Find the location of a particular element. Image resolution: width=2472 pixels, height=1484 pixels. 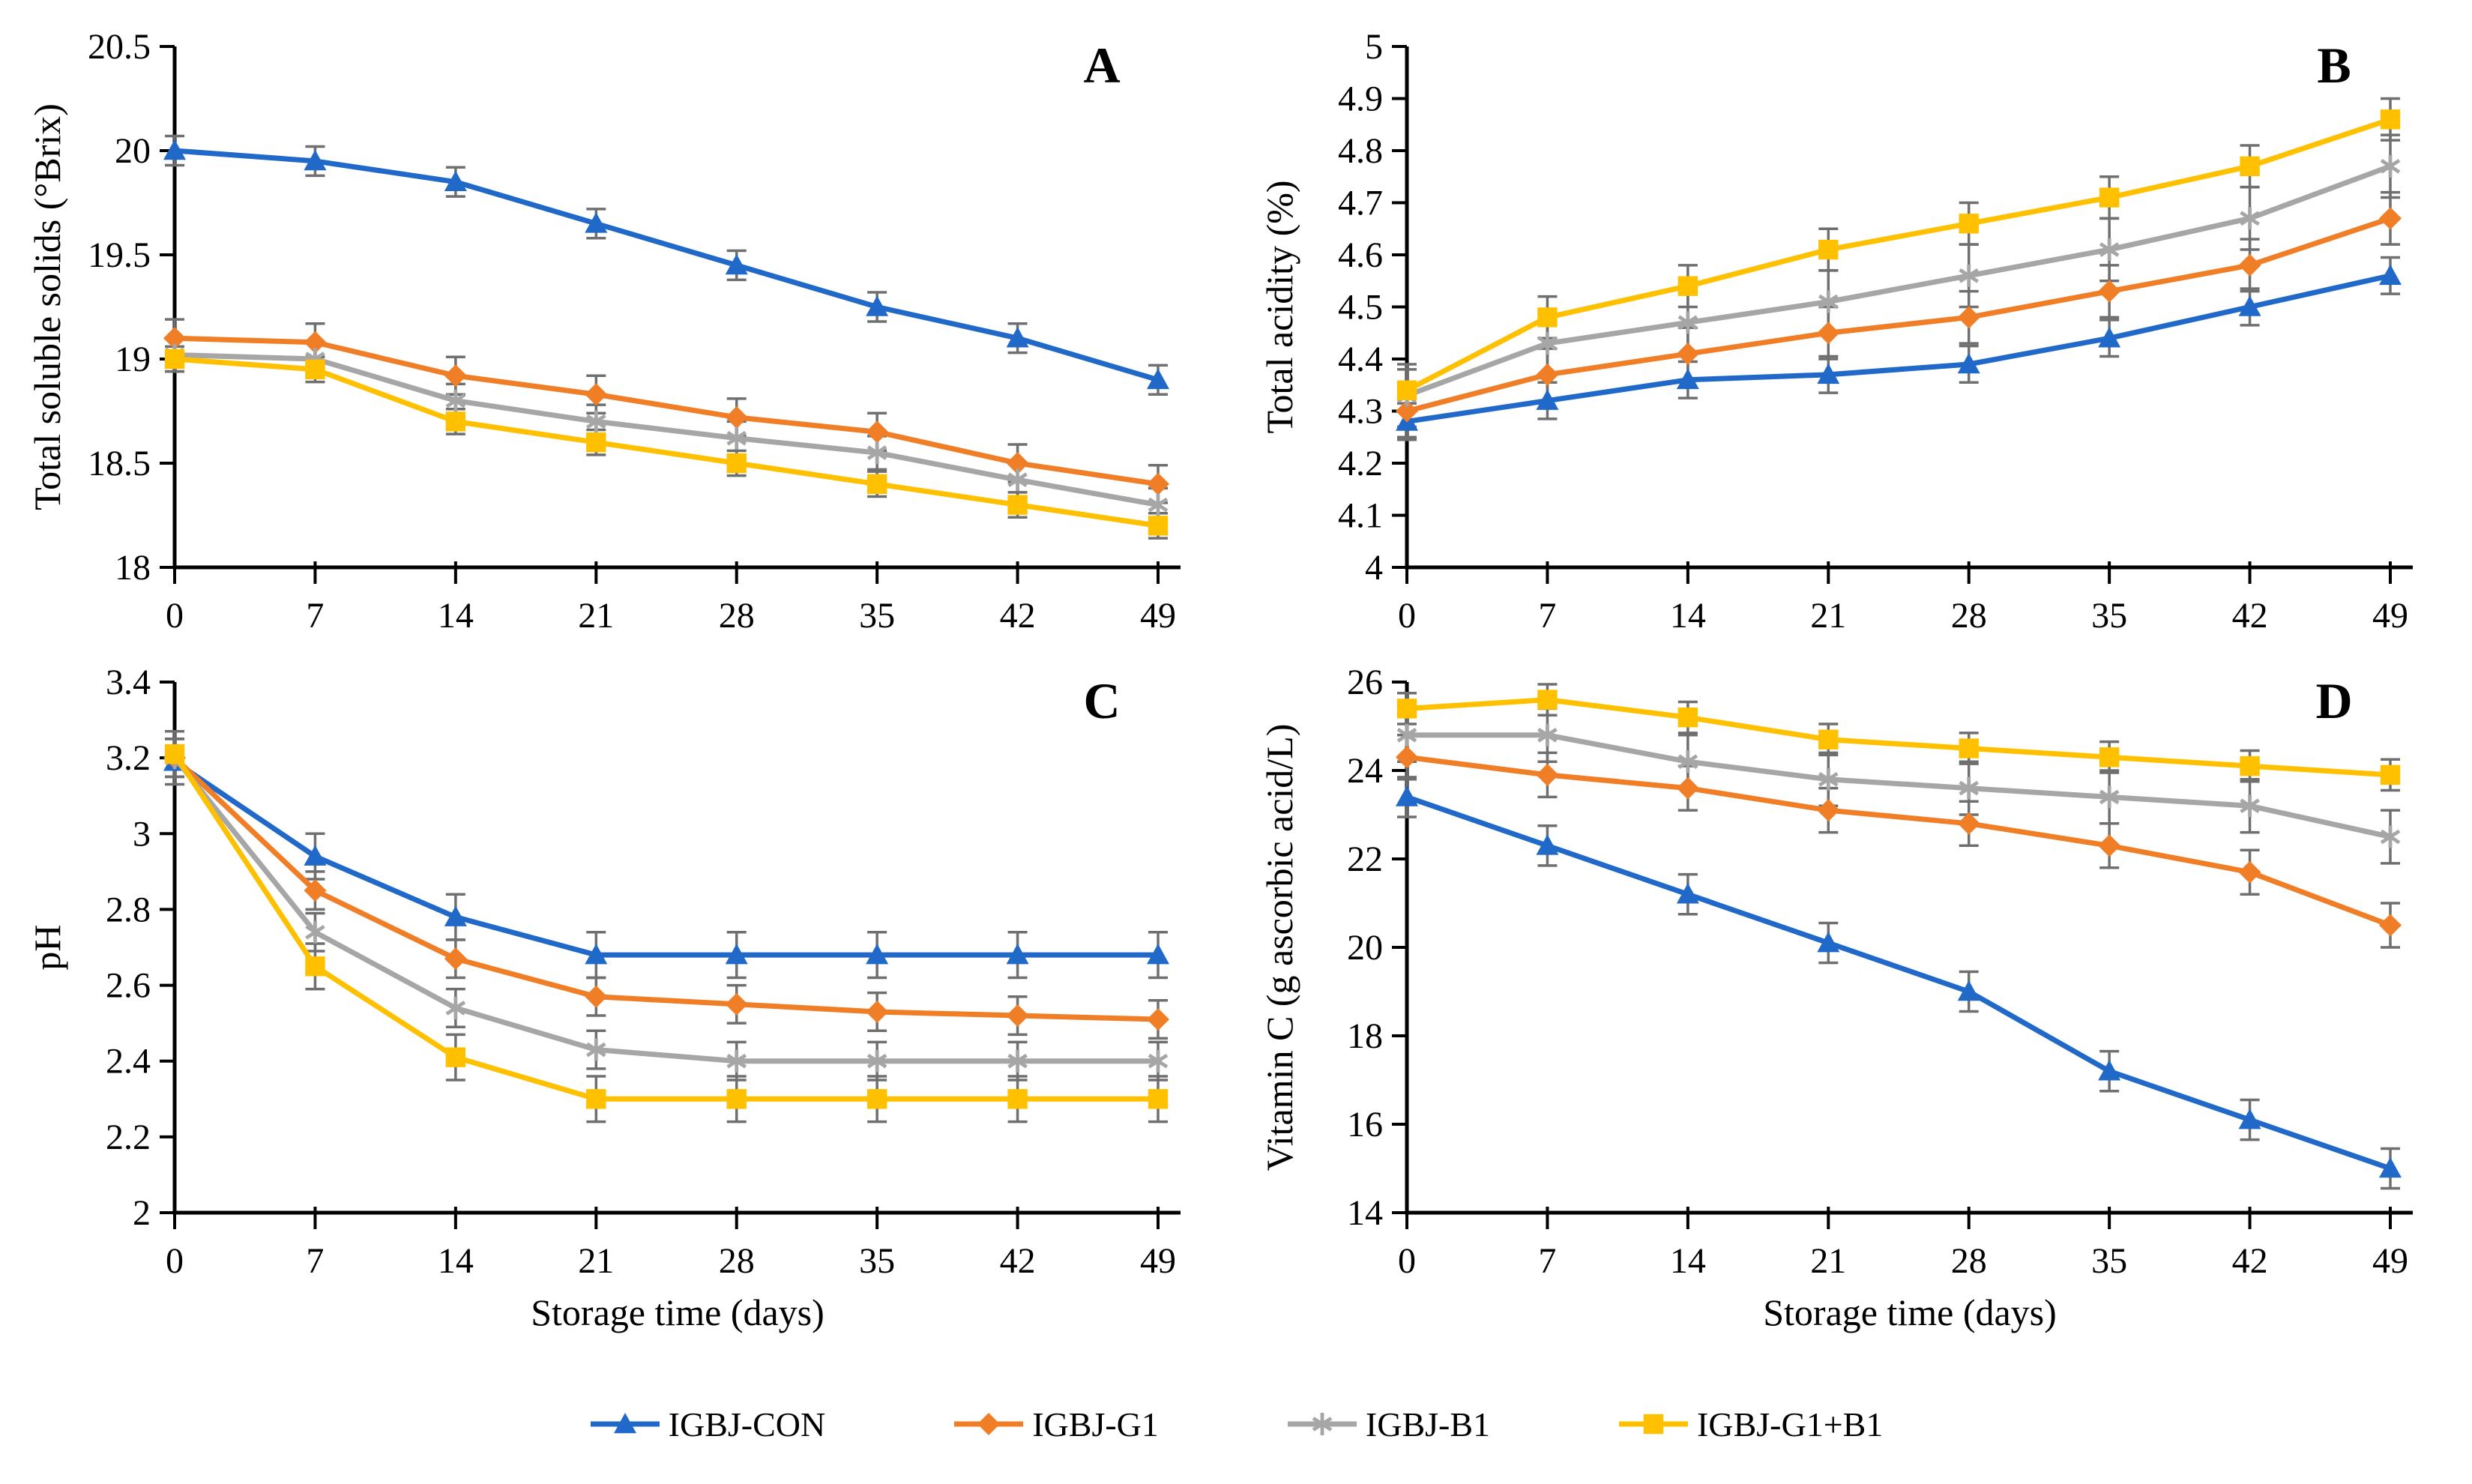

legend-item-igbj-b1: IGBJ-B1 is located at coordinates (1388, 1425).